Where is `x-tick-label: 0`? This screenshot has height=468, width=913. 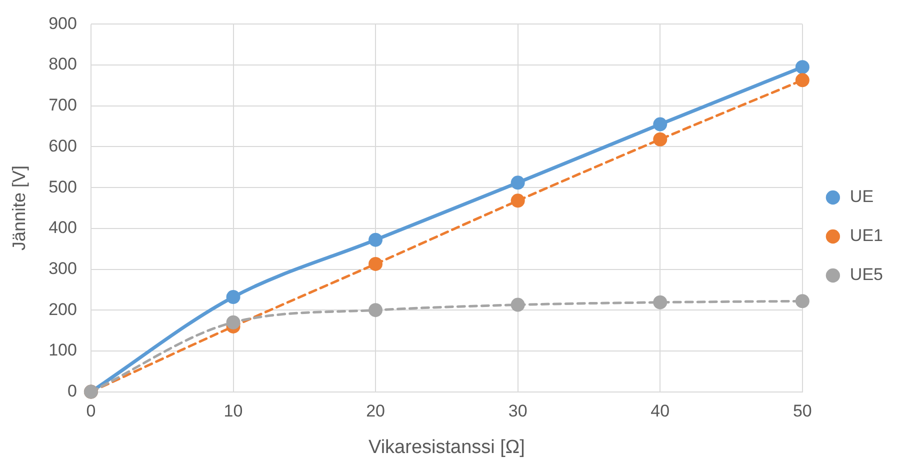
x-tick-label: 0 is located at coordinates (91, 411).